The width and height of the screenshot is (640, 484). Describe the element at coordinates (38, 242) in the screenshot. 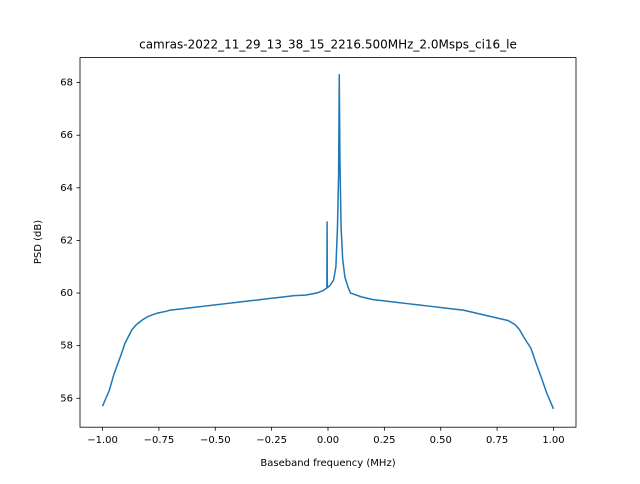

I see `y-axis-label: PSD (dB)` at that location.